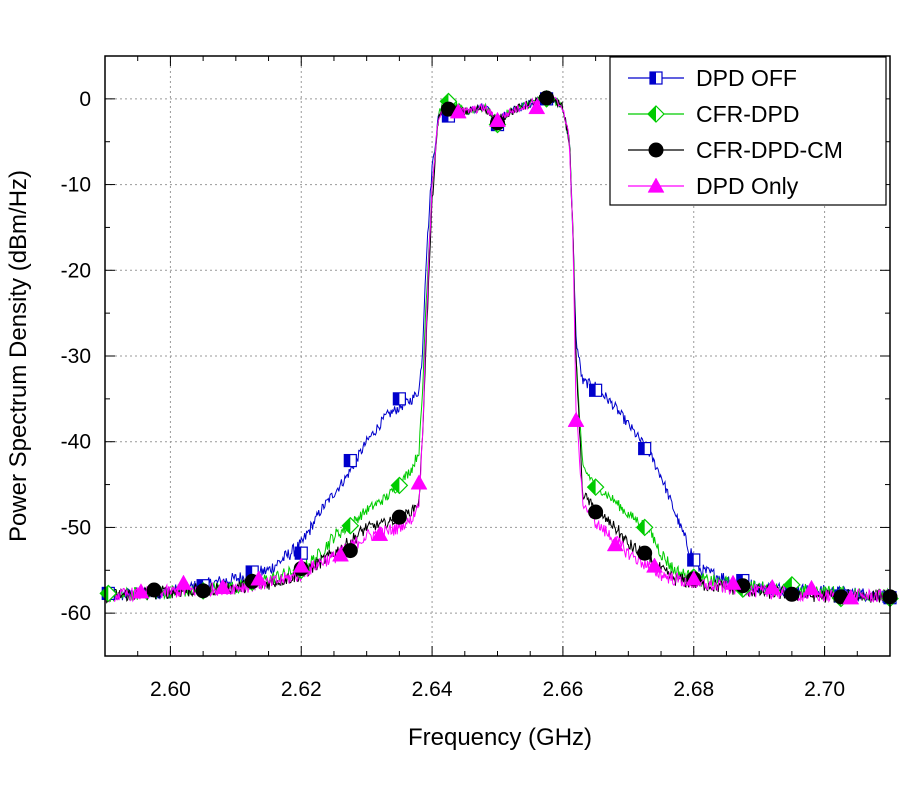 This screenshot has width=900, height=800. What do you see at coordinates (769, 150) in the screenshot?
I see `legend-label: CFR-DPD-CM` at bounding box center [769, 150].